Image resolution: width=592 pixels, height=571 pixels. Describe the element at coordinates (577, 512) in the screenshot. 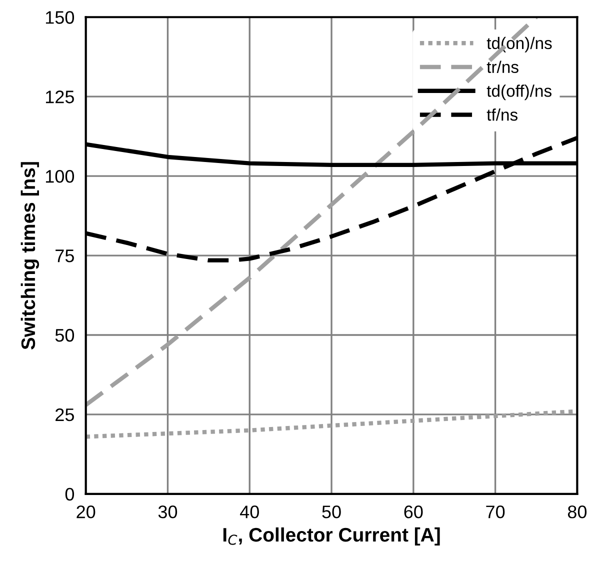

I see `x-tick-label: 80` at that location.